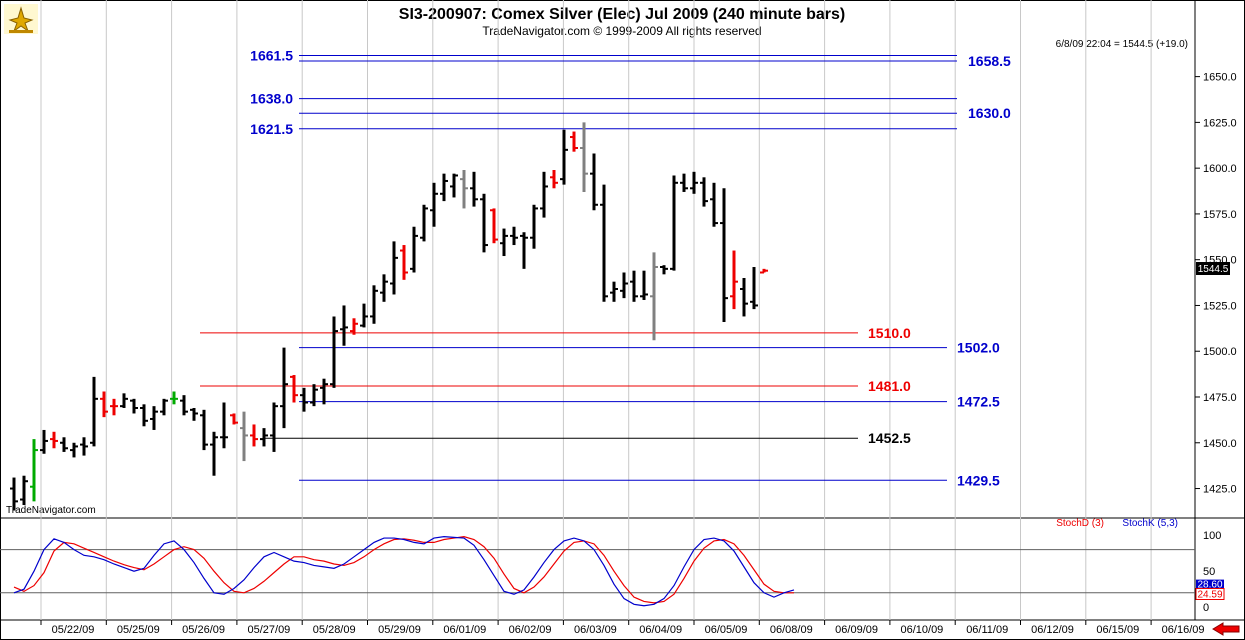 The width and height of the screenshot is (1245, 640). What do you see at coordinates (1209, 585) in the screenshot?
I see `stochd-value-label: 28.60` at bounding box center [1209, 585].